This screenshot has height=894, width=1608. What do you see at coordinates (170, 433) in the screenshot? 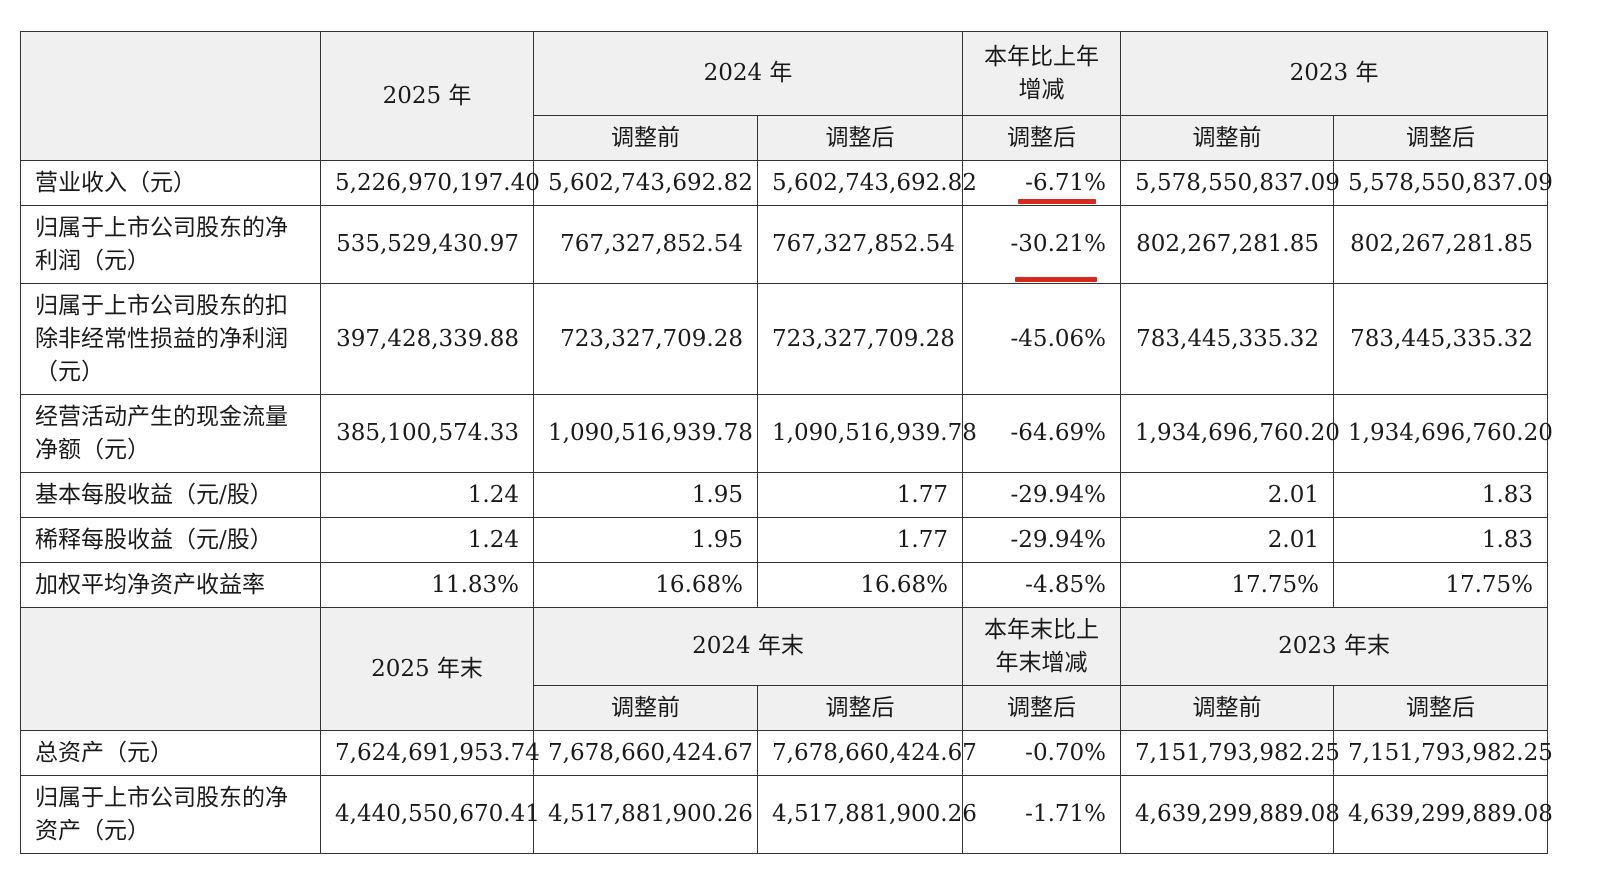
I see `row-label: 经营活动产生的现金流量净额（元）` at bounding box center [170, 433].